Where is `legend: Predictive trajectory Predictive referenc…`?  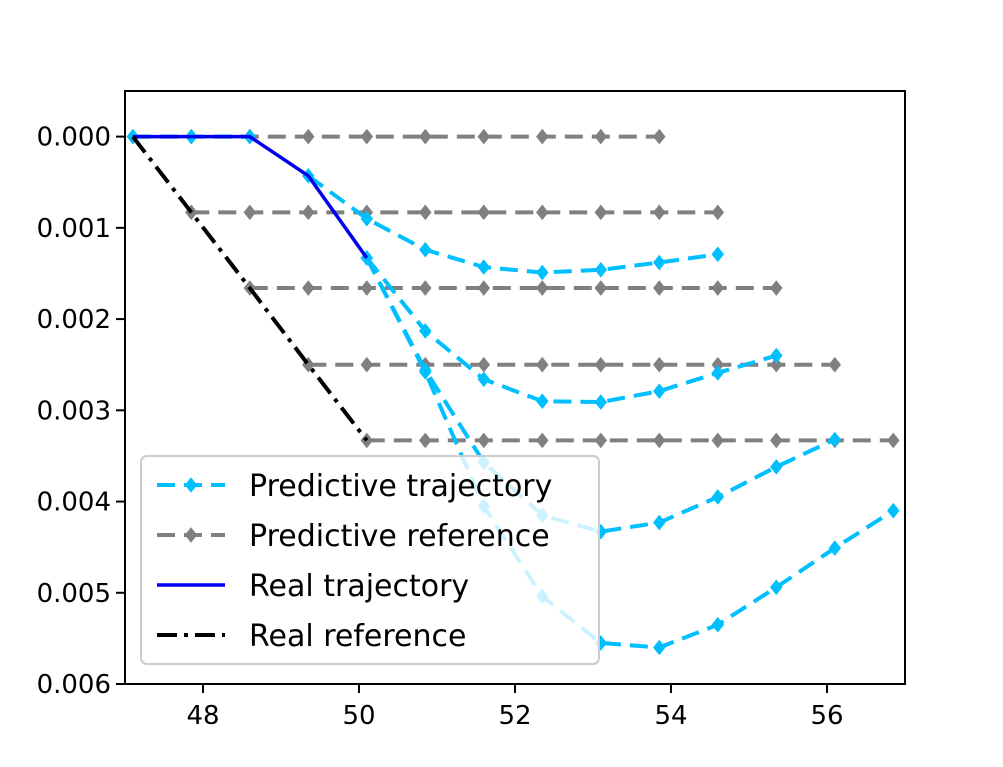 legend: Predictive trajectory Predictive referenc… is located at coordinates (370, 560).